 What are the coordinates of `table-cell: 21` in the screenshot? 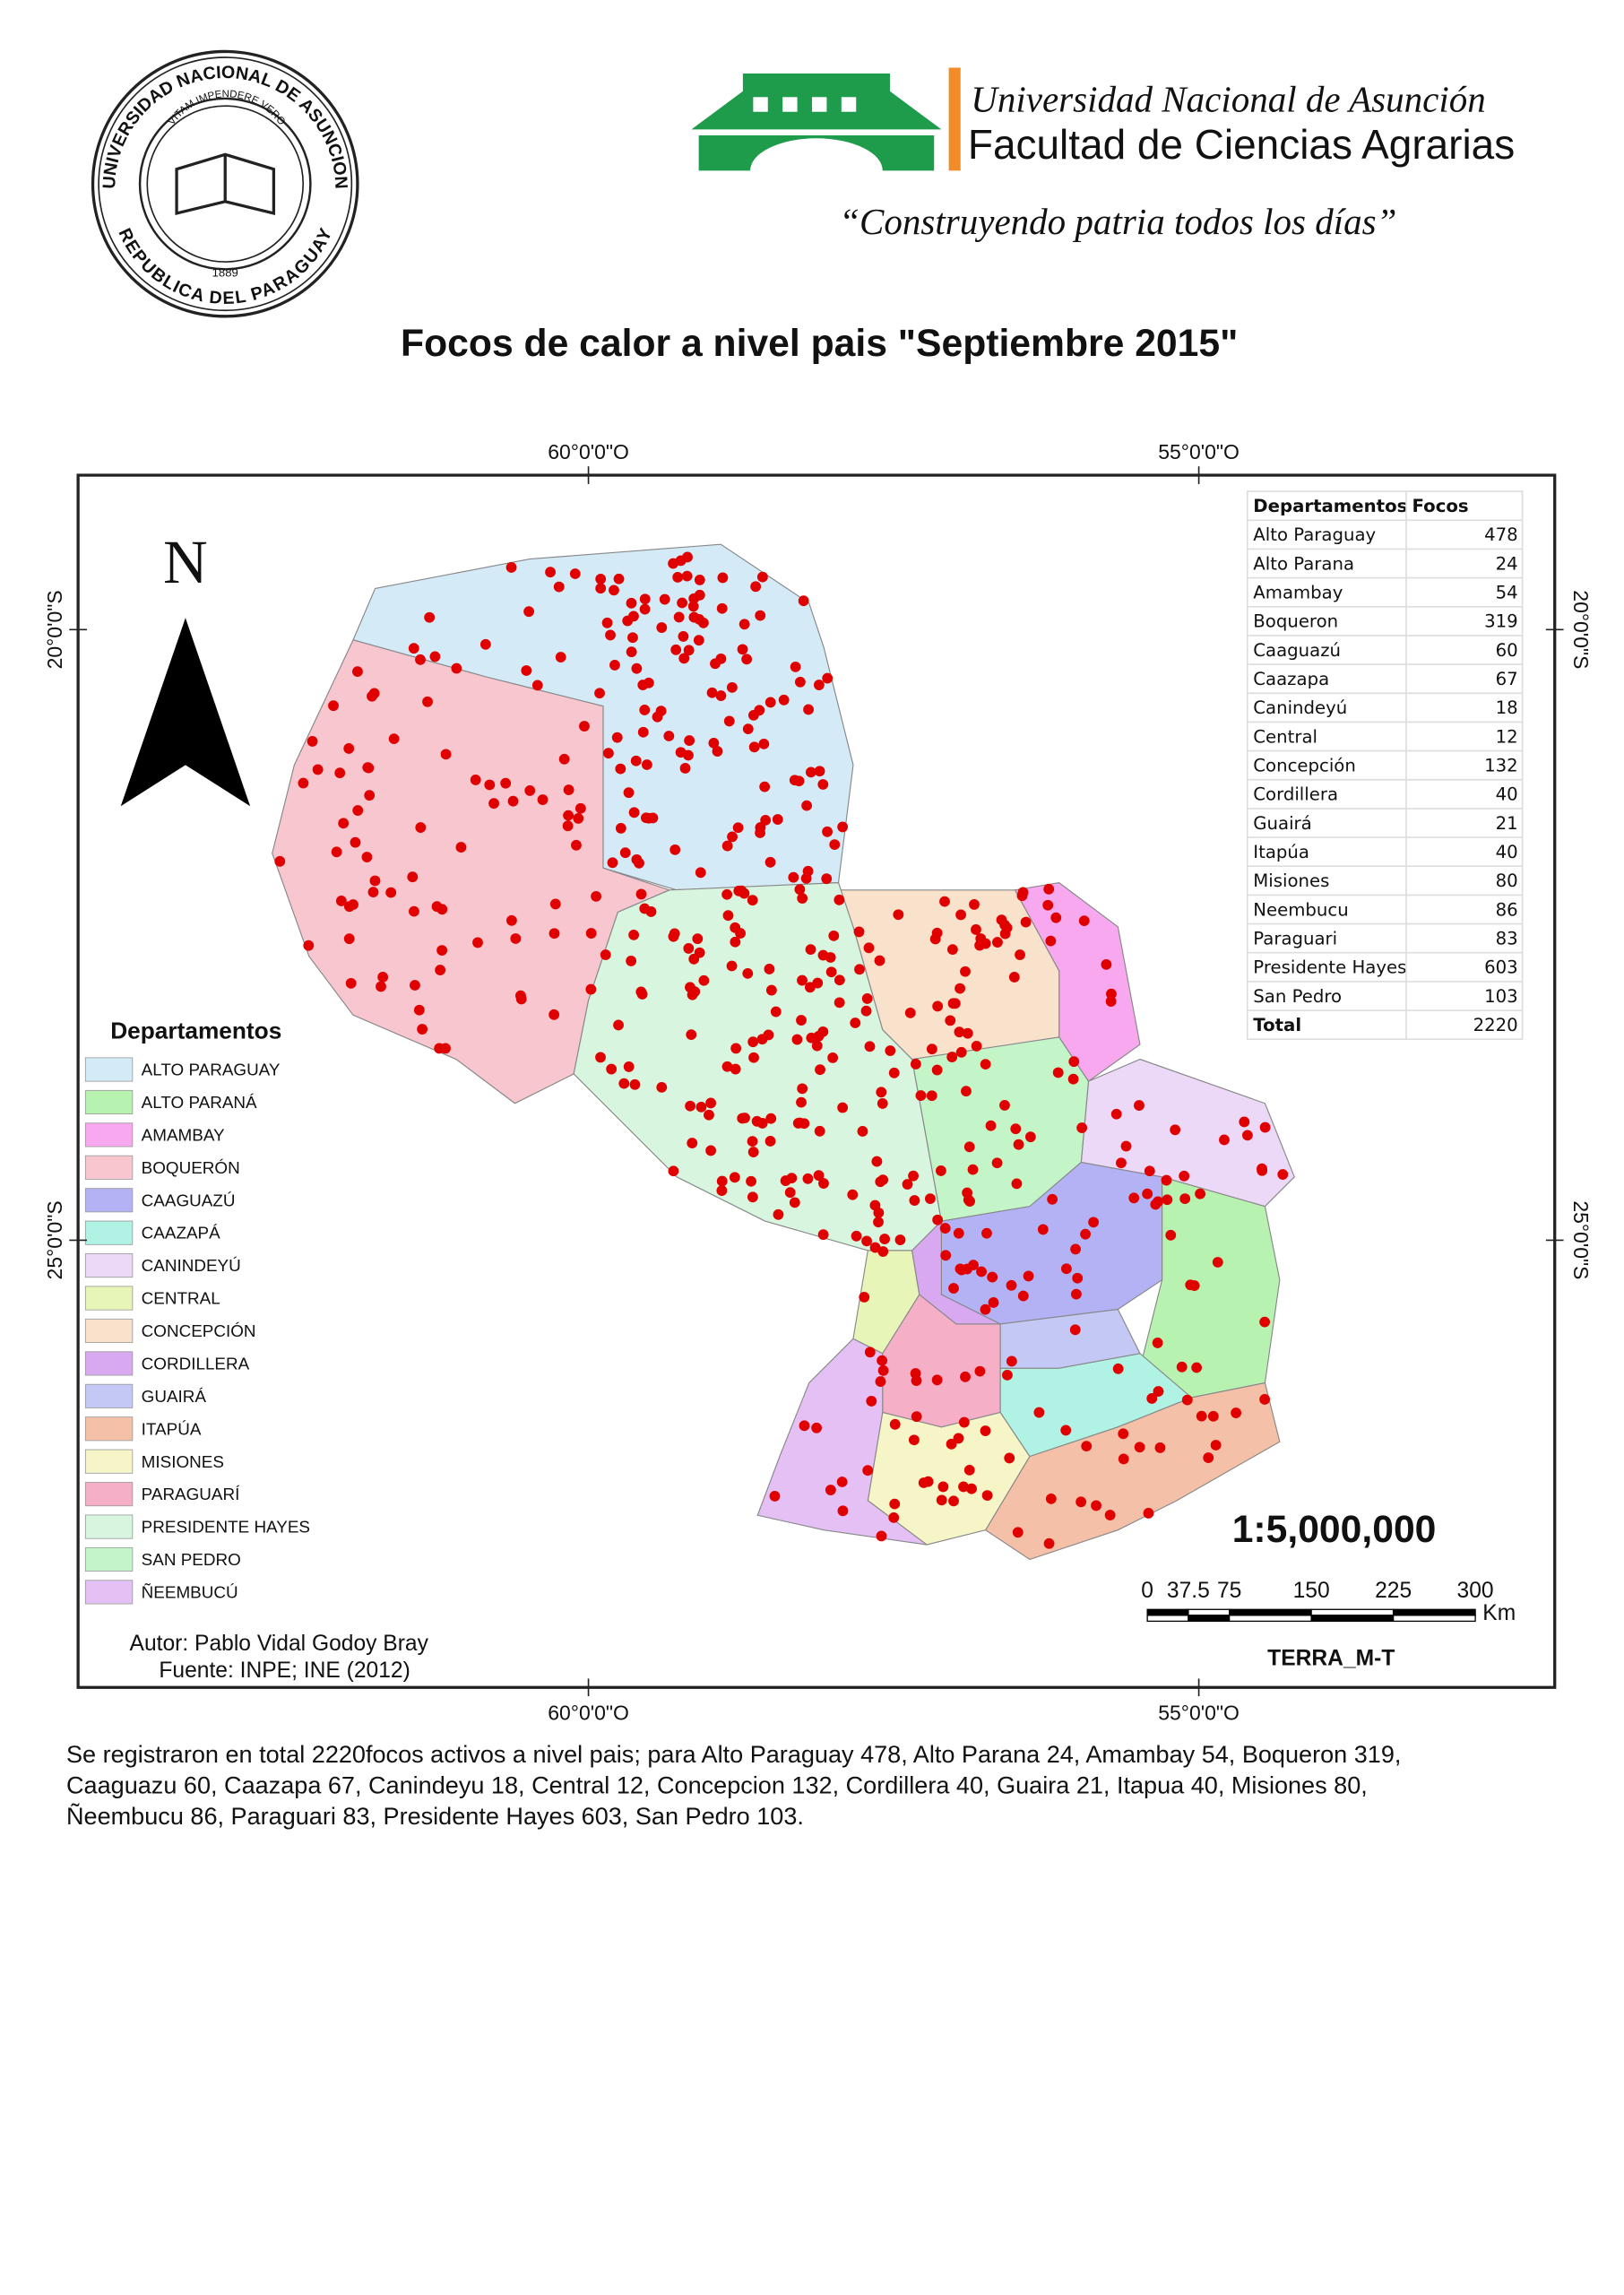 It's located at (1507, 823).